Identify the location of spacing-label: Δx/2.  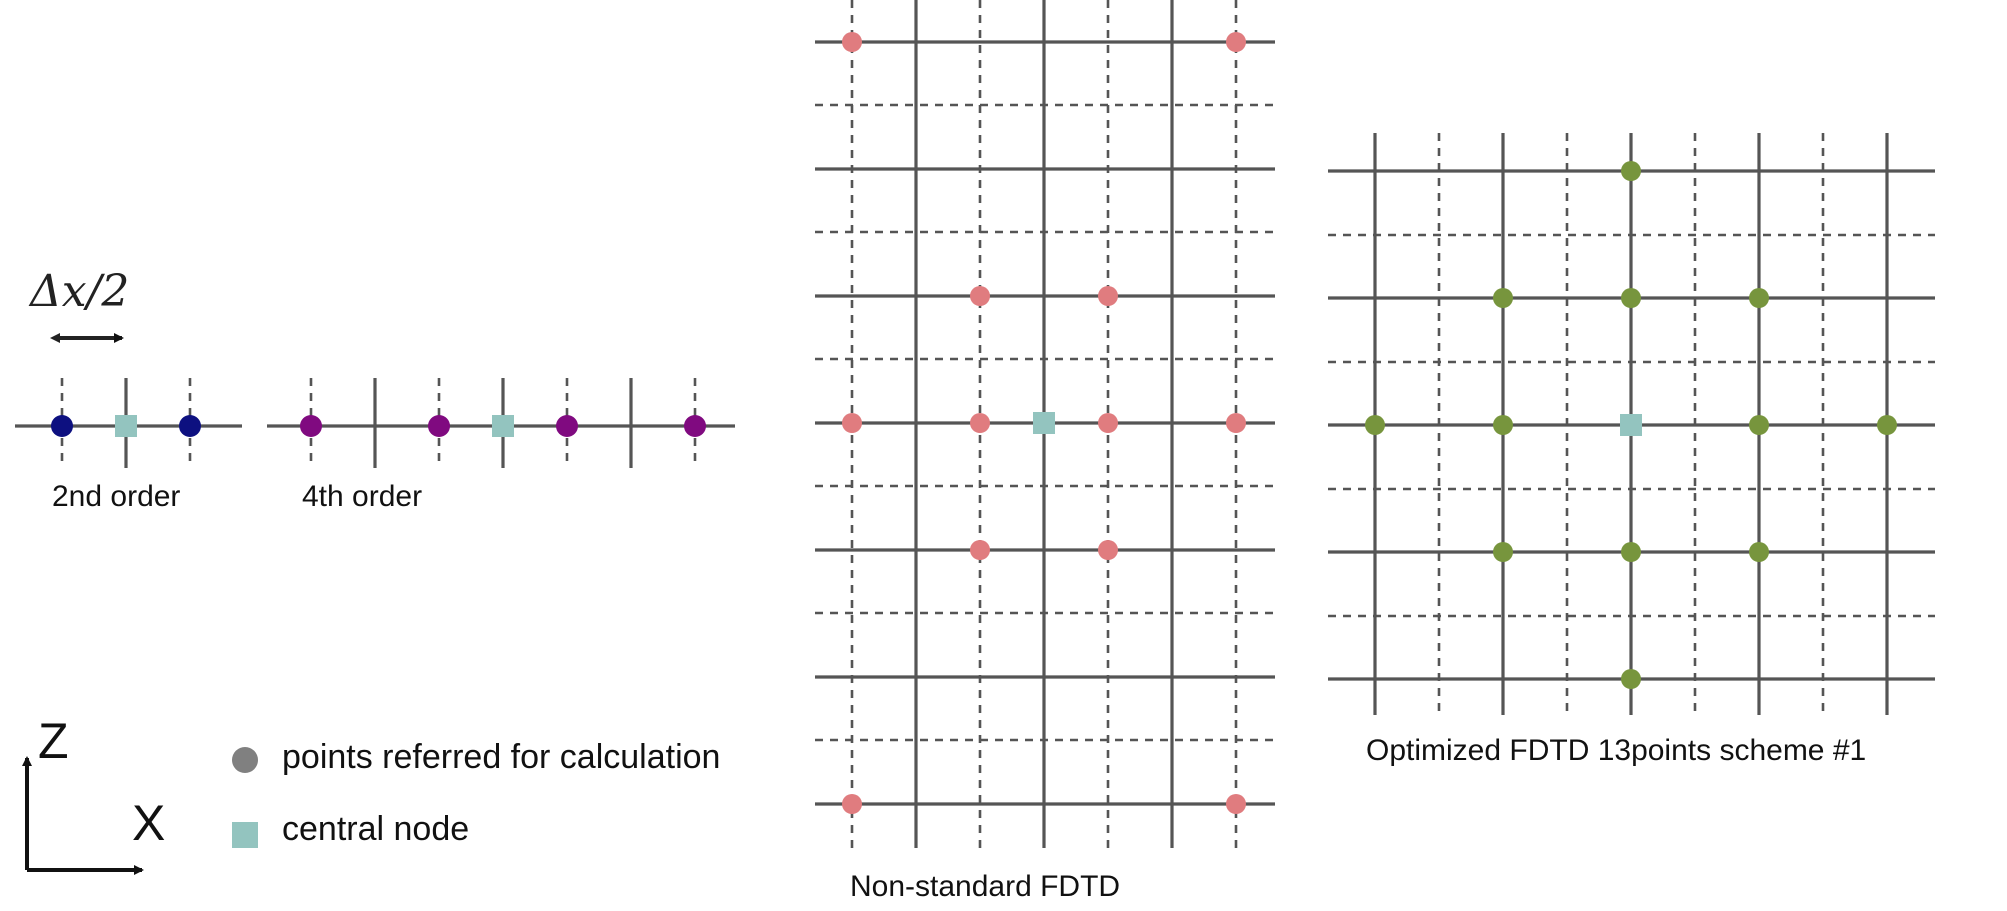
(78, 291).